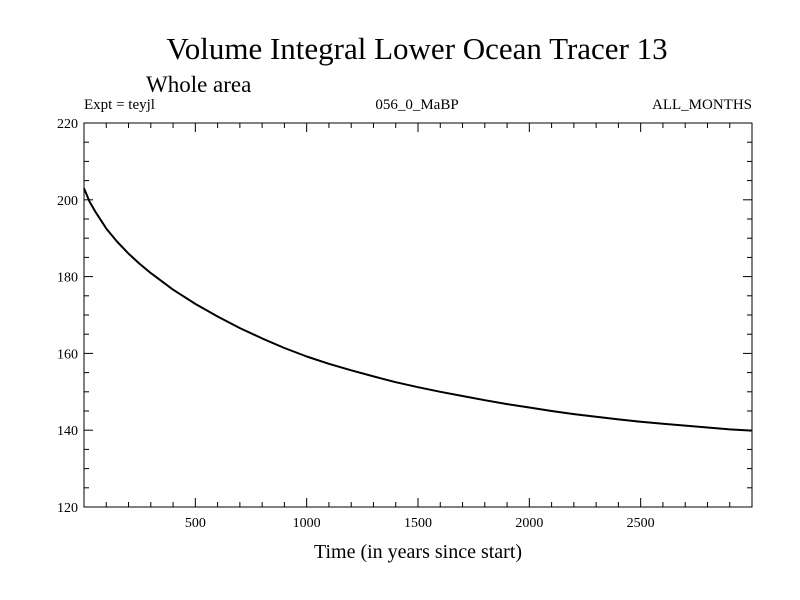 Image resolution: width=800 pixels, height=600 pixels. I want to click on x-axis-label: Time (in years since start), so click(418, 552).